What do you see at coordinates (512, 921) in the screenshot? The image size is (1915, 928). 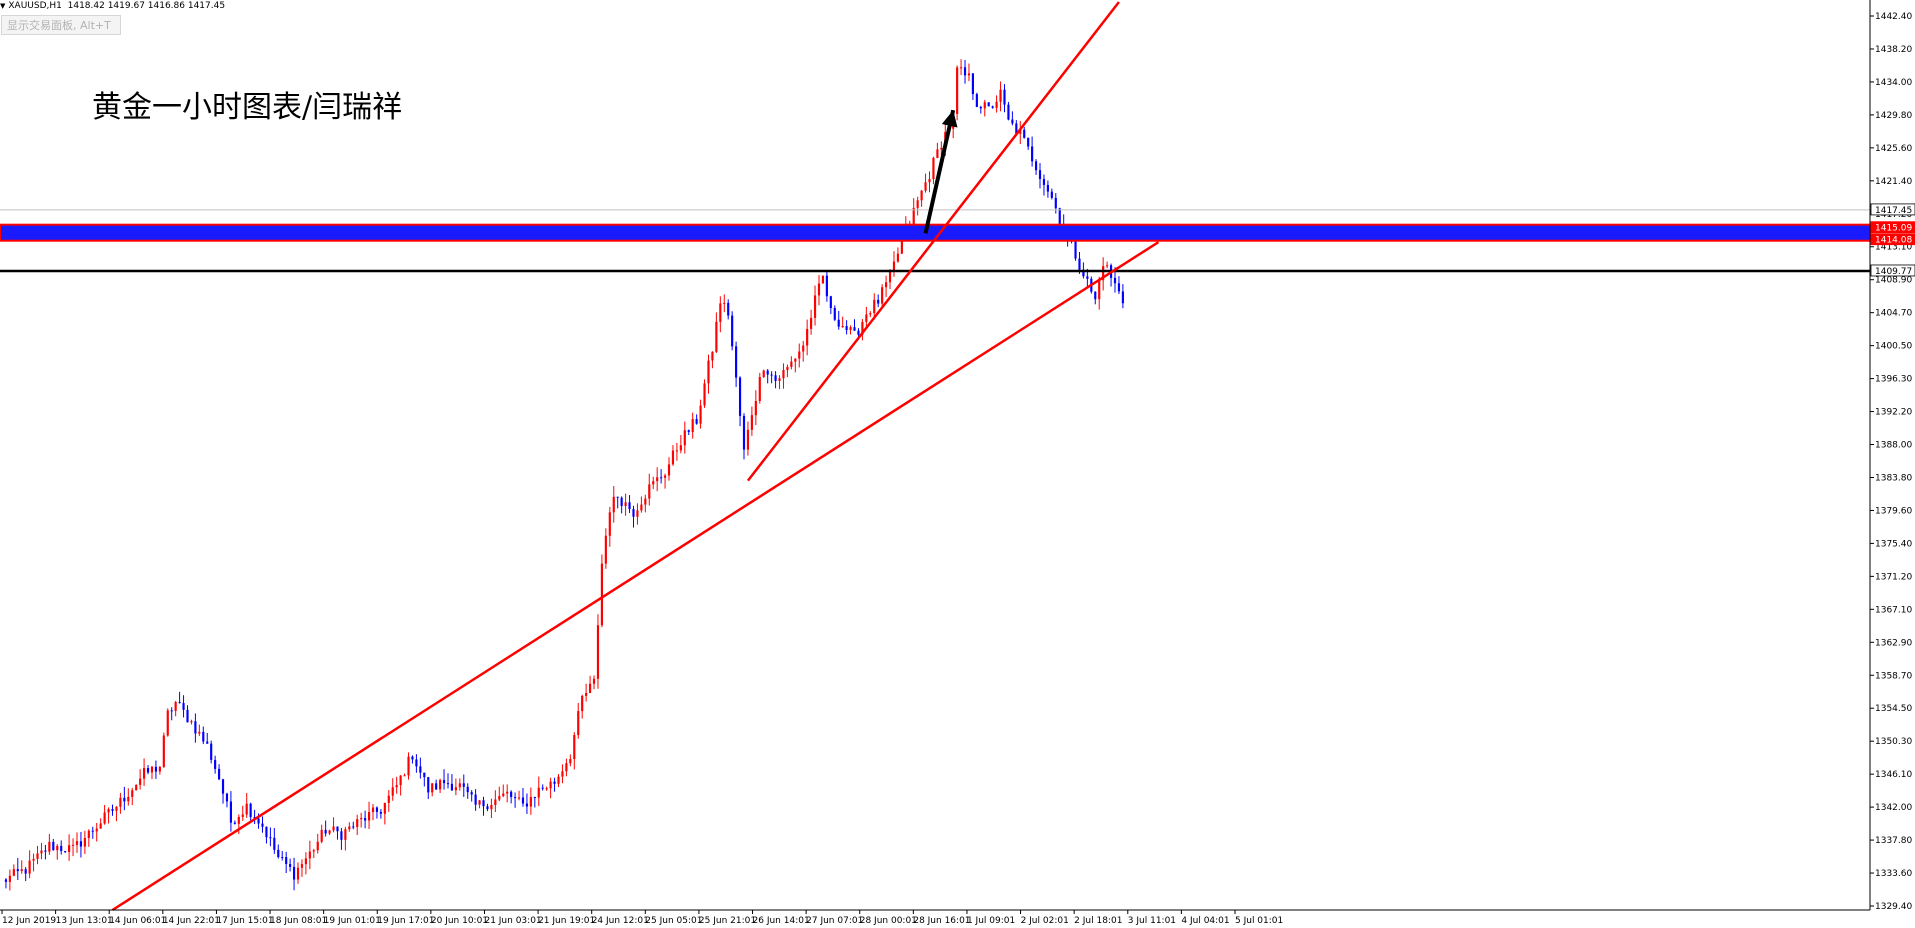 I see `time-tick-label: 21 Jun 03:01` at bounding box center [512, 921].